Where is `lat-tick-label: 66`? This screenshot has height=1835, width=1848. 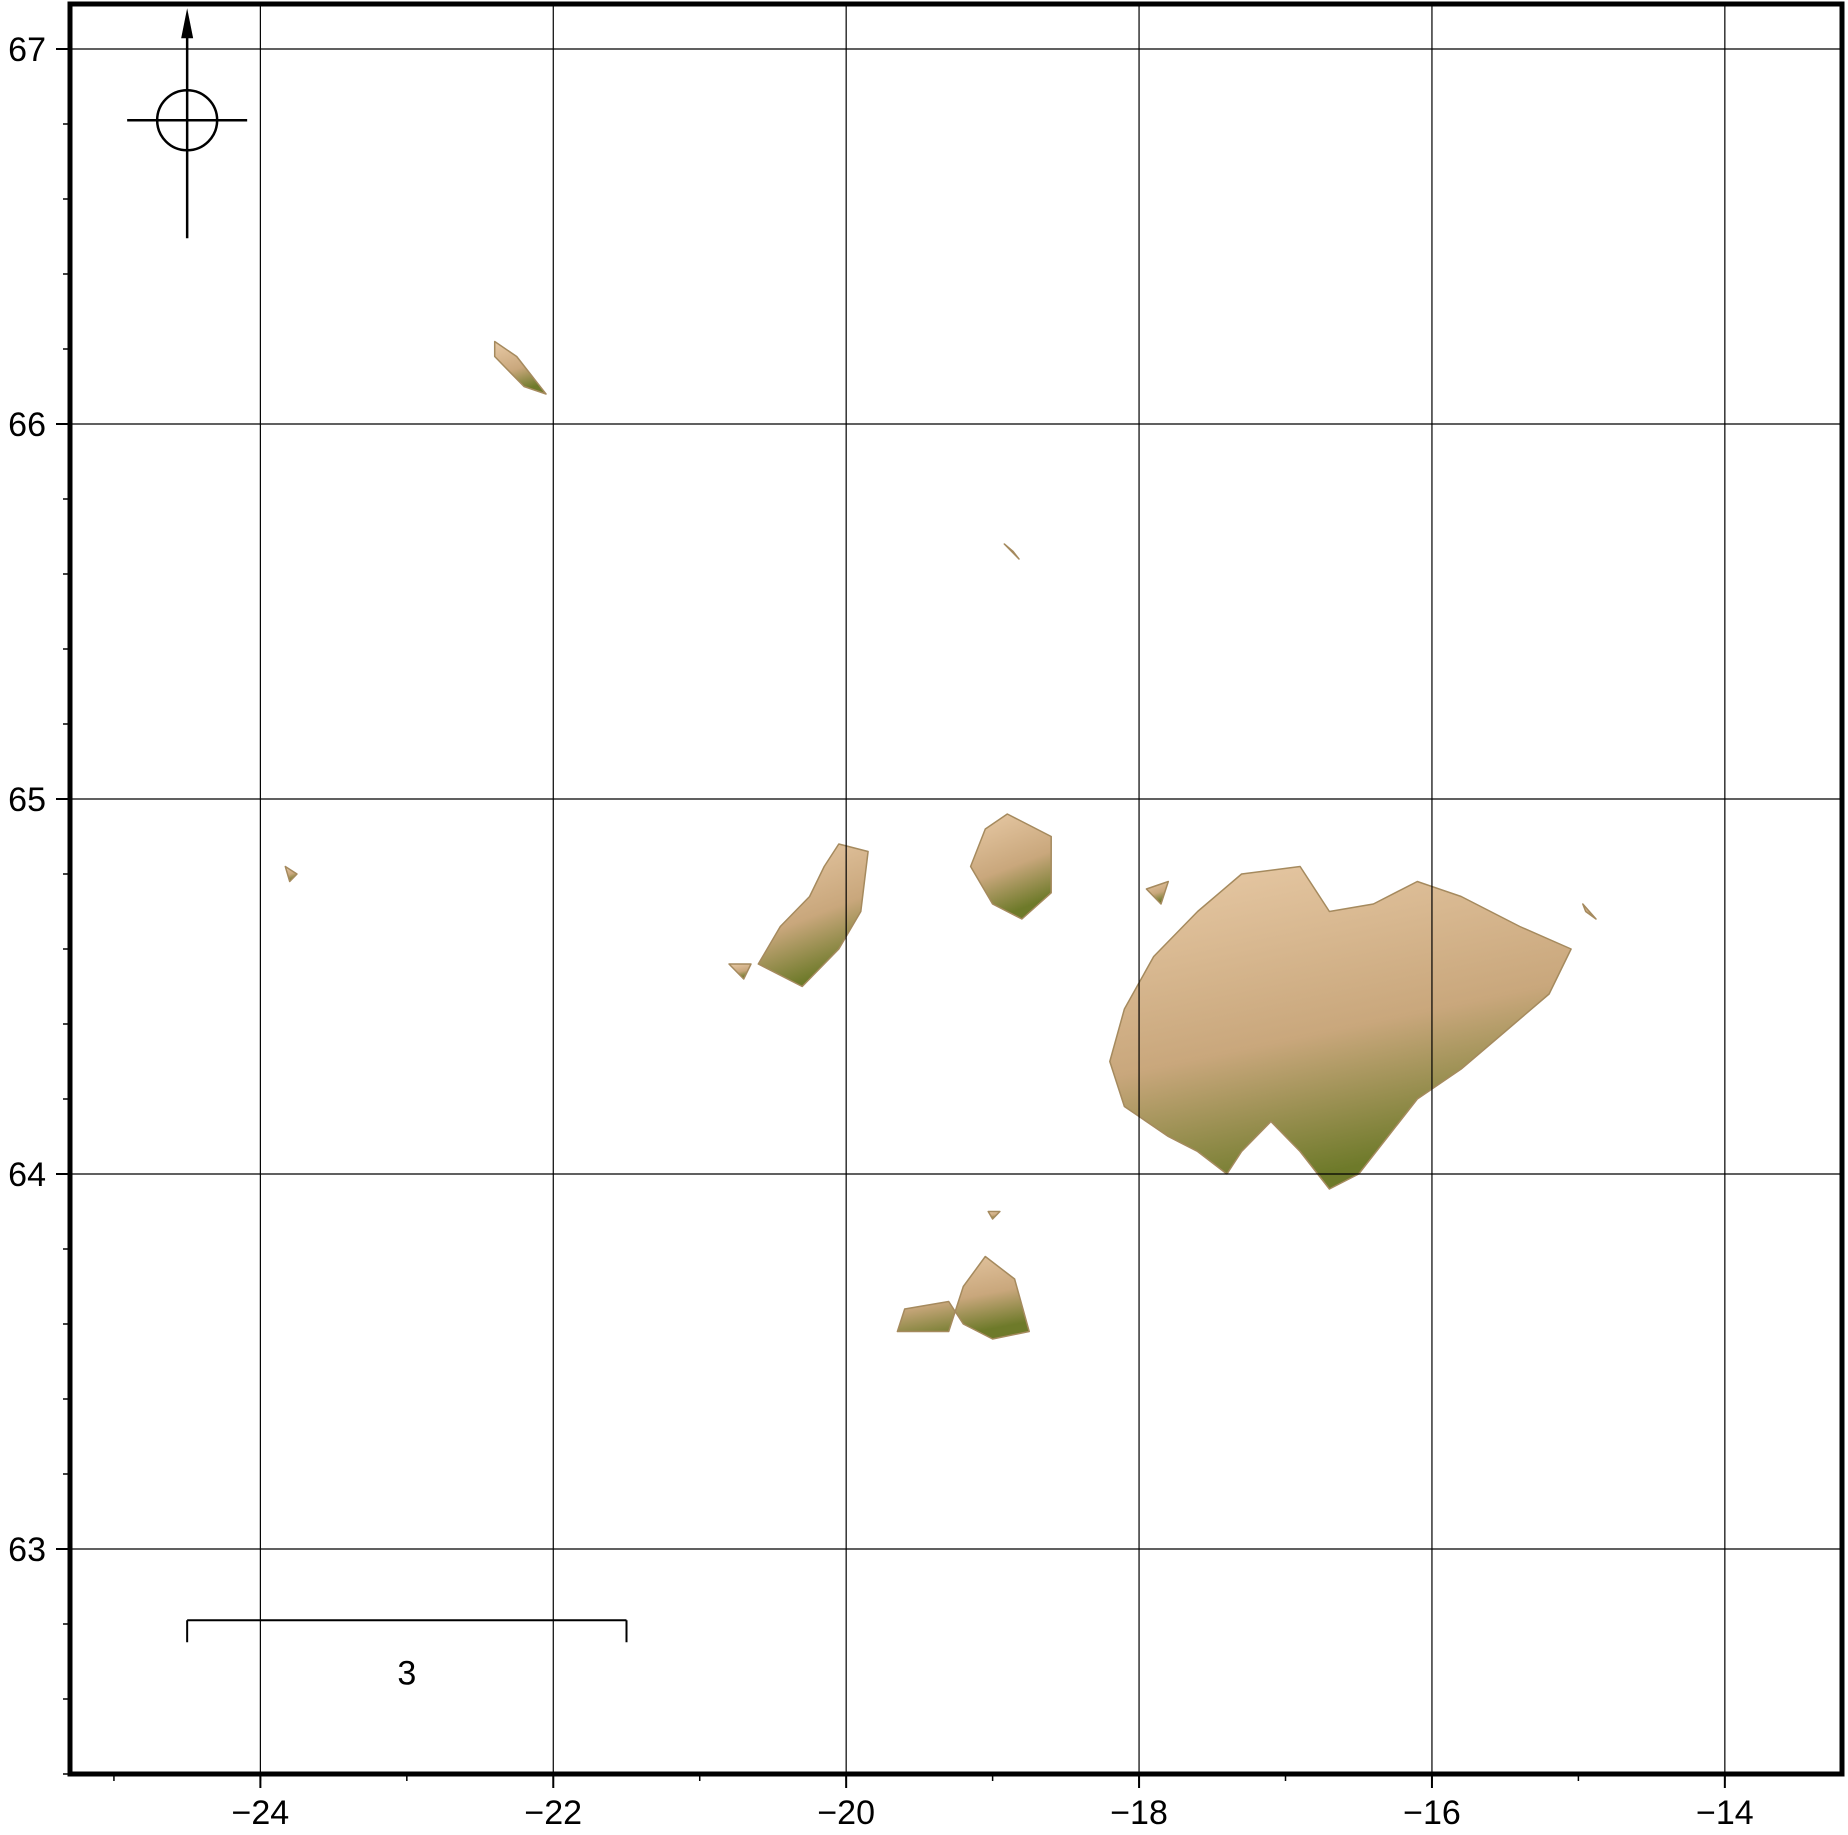 lat-tick-label: 66 is located at coordinates (27, 425).